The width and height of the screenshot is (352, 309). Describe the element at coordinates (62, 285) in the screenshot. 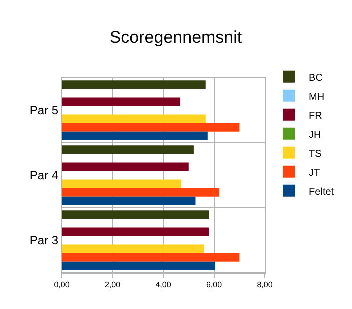

I see `x-tick-label: 0,00` at that location.